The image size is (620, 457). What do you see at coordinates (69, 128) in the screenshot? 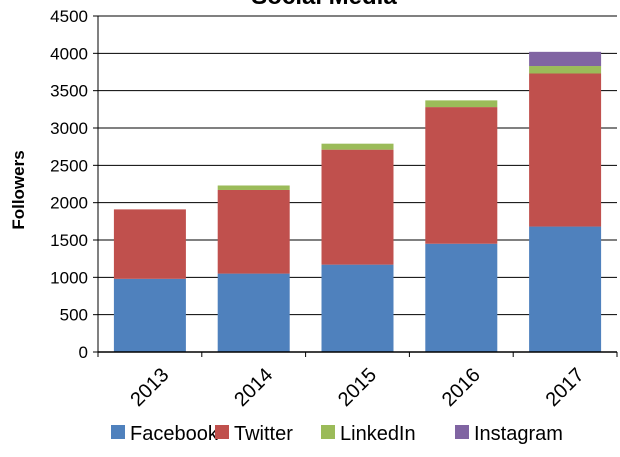
I see `y-tick-label: 3000` at bounding box center [69, 128].